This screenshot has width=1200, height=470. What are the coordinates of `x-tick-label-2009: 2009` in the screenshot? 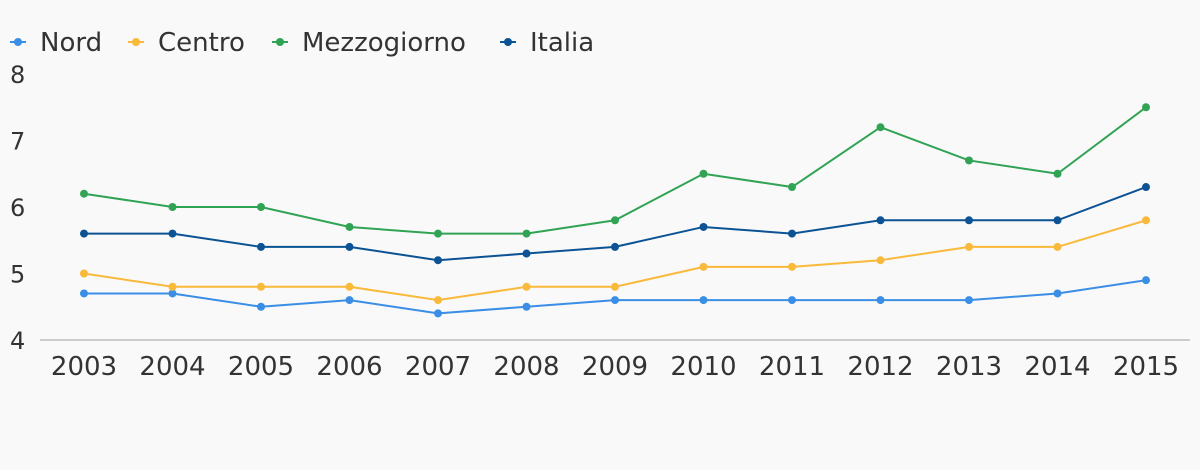 It's located at (615, 367).